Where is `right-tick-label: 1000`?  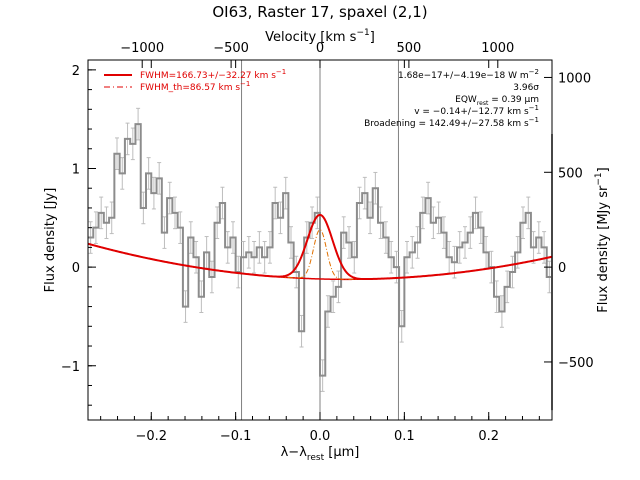
right-tick-label: 1000 is located at coordinates (574, 78).